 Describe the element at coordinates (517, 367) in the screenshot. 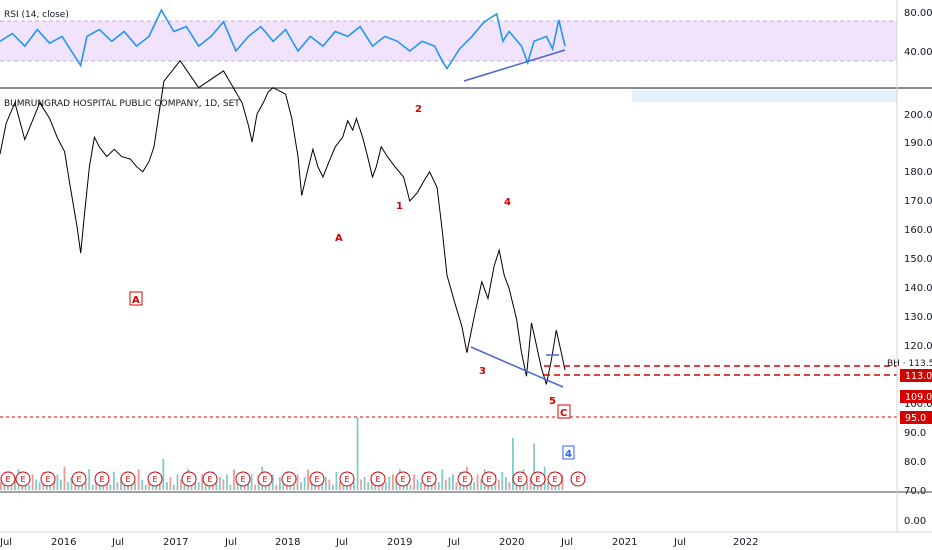

I see `price-trendline` at that location.